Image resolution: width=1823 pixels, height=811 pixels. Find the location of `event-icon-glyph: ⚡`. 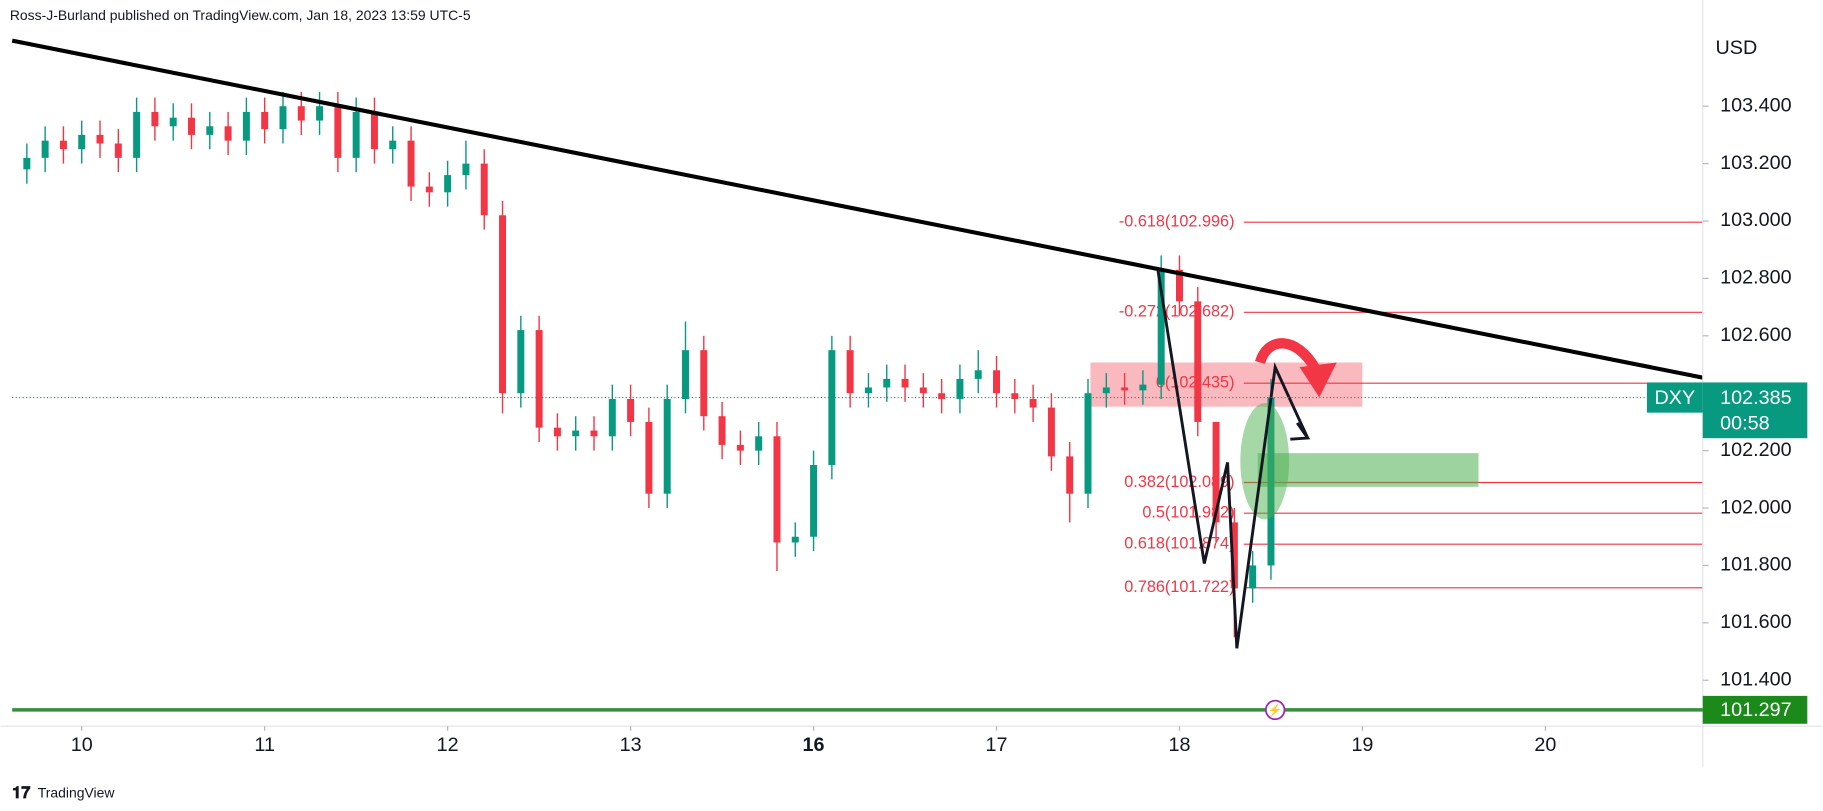

event-icon-glyph: ⚡ is located at coordinates (1275, 710).